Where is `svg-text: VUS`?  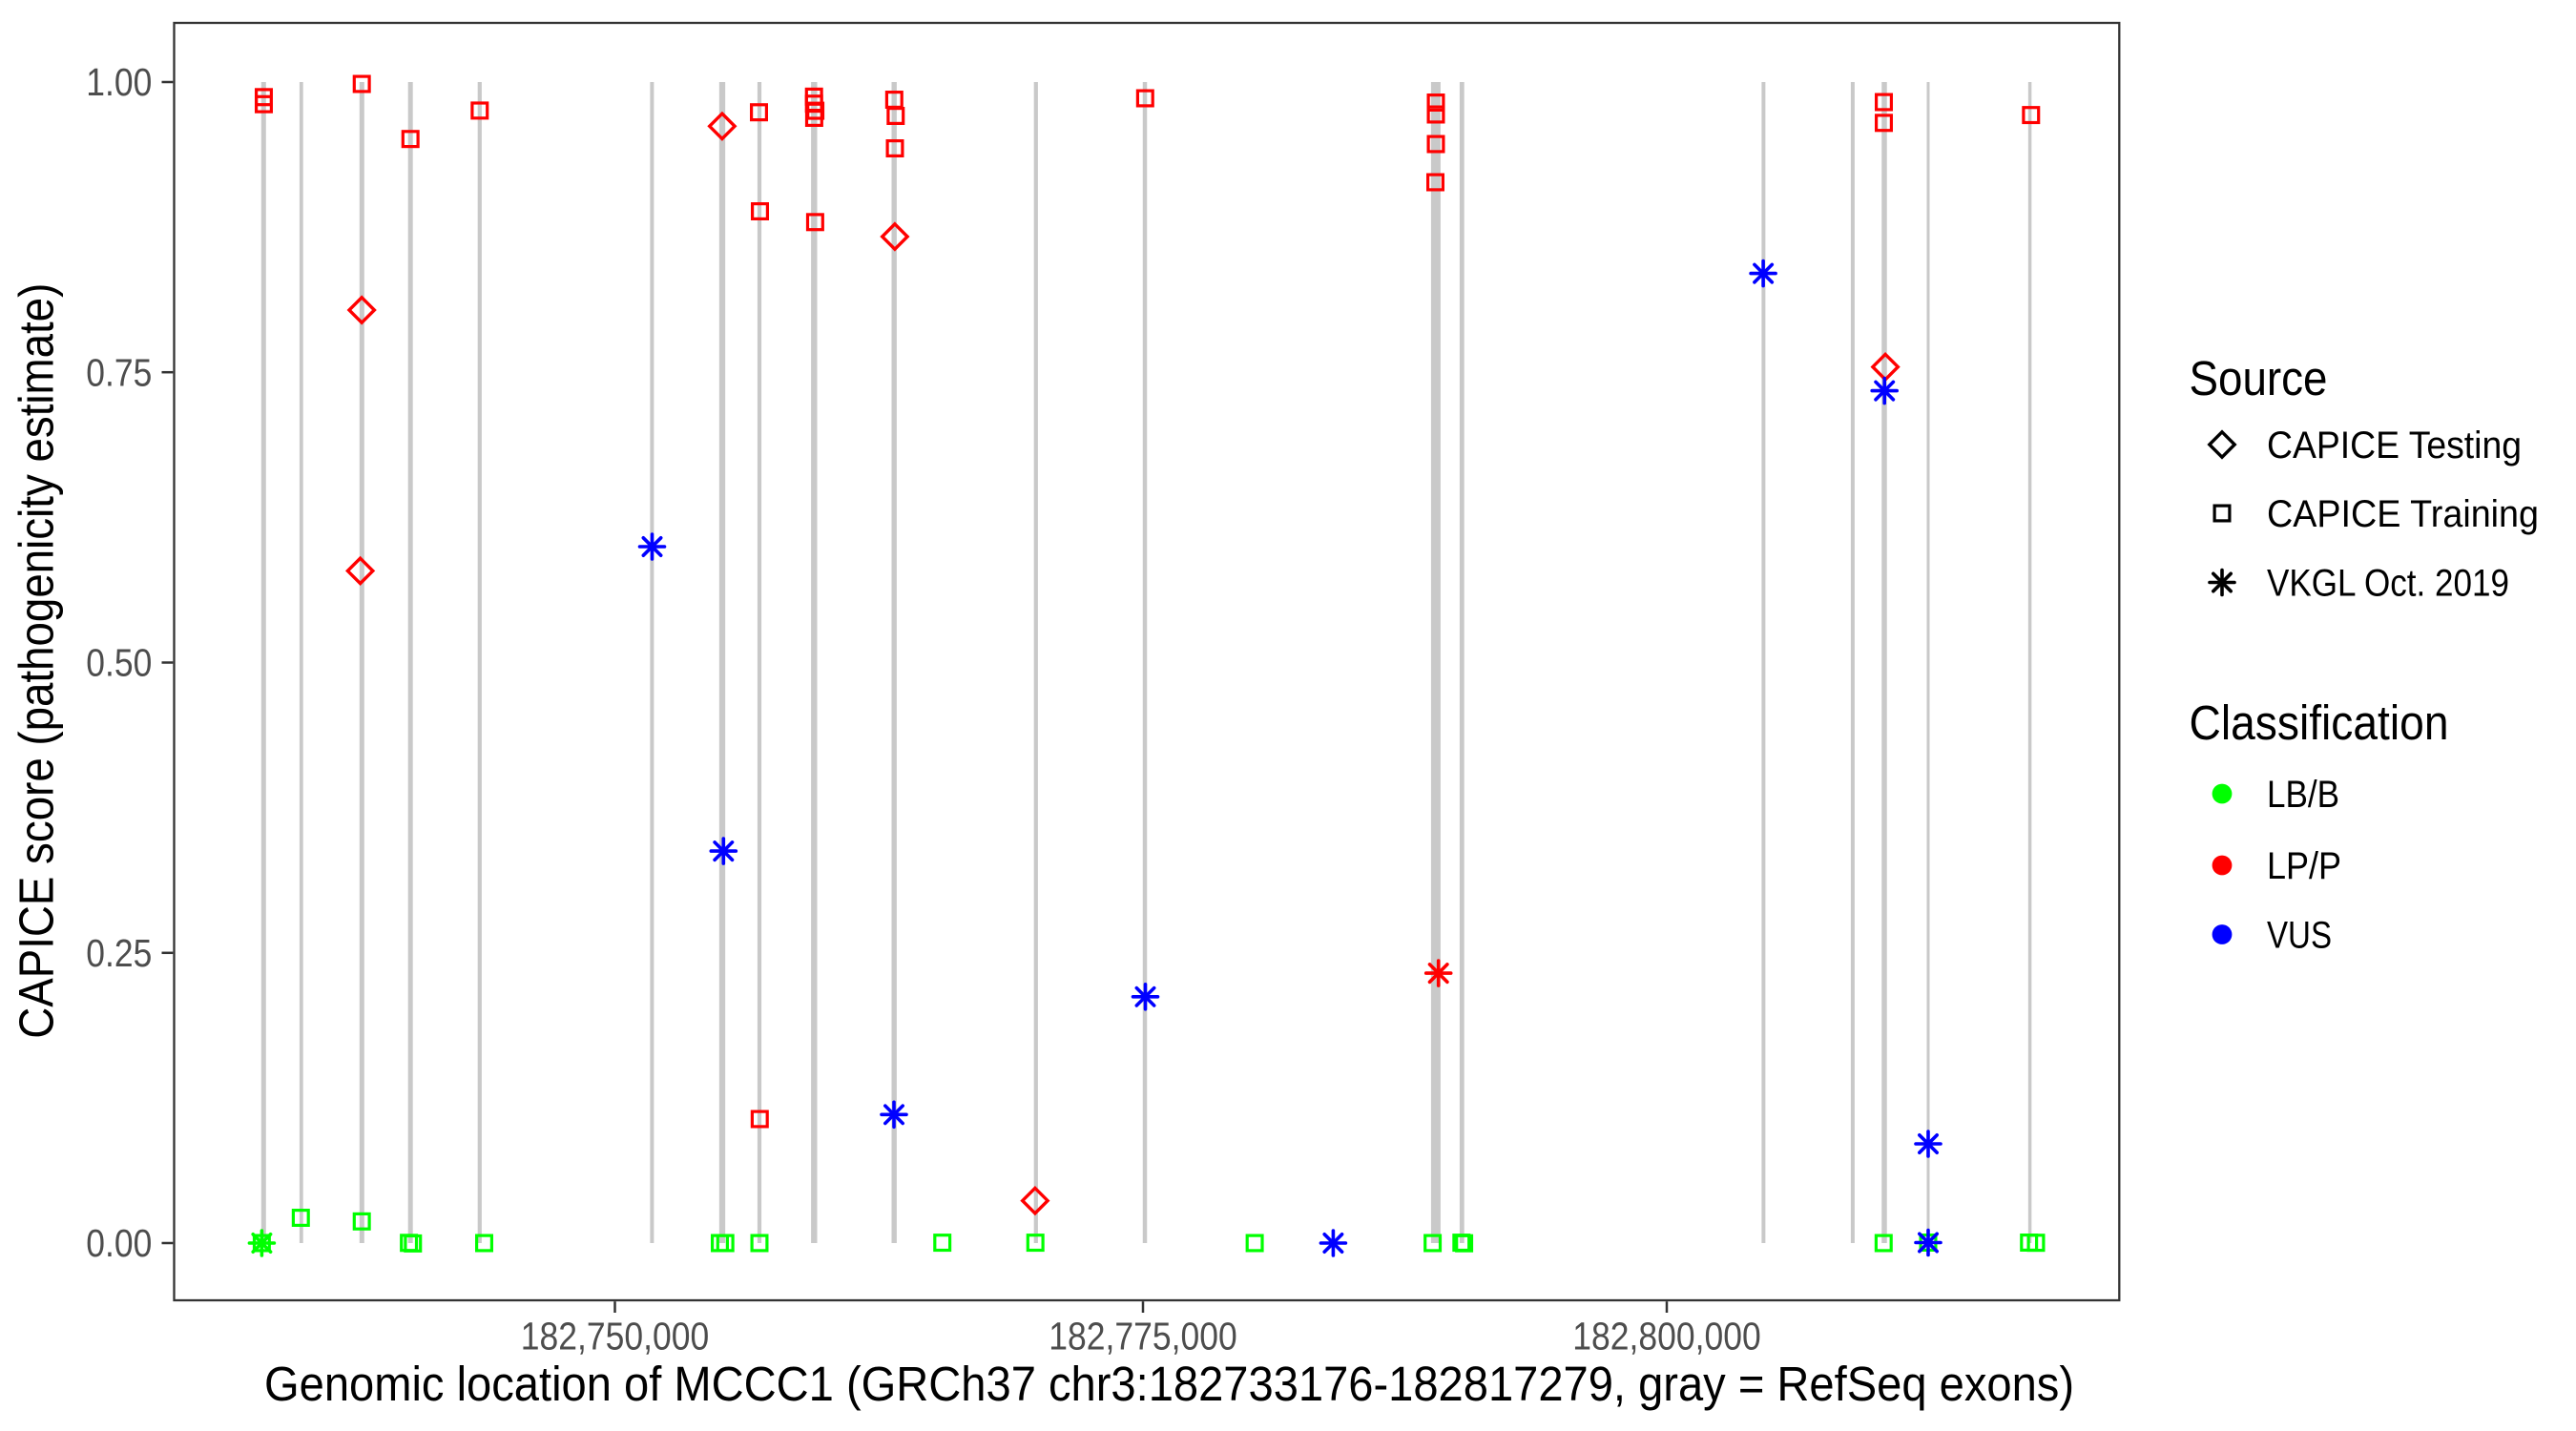 svg-text: VUS is located at coordinates (2299, 936).